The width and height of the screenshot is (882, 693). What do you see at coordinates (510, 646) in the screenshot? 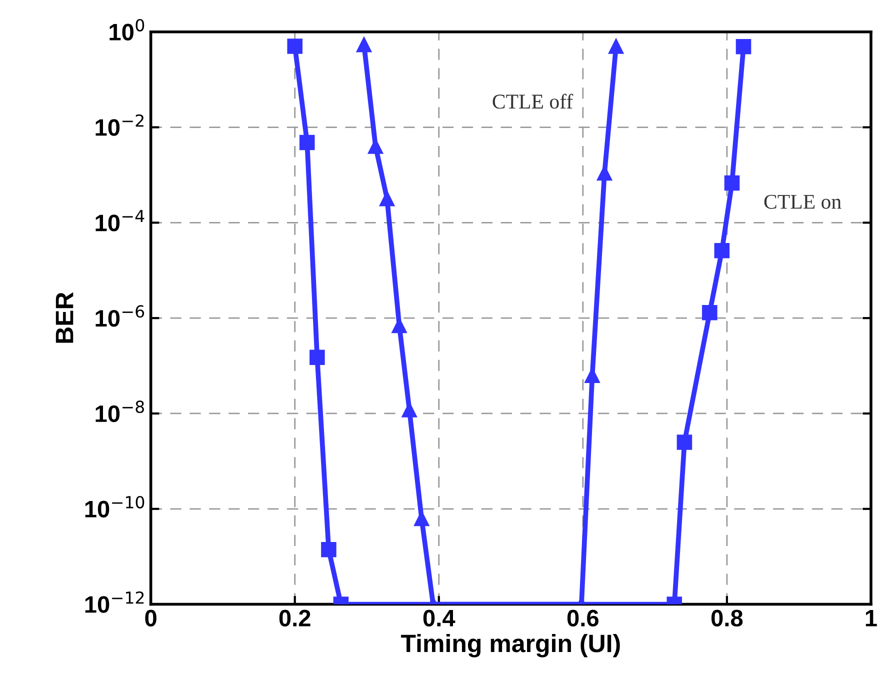
I see `x-axis-title: Timing margin (UI)` at bounding box center [510, 646].